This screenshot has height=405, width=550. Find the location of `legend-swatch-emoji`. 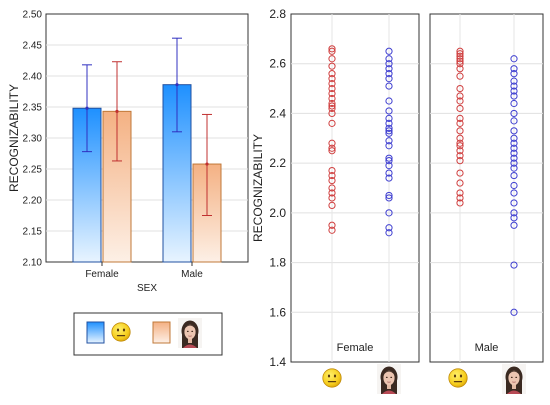

legend-swatch-emoji is located at coordinates (95, 332).